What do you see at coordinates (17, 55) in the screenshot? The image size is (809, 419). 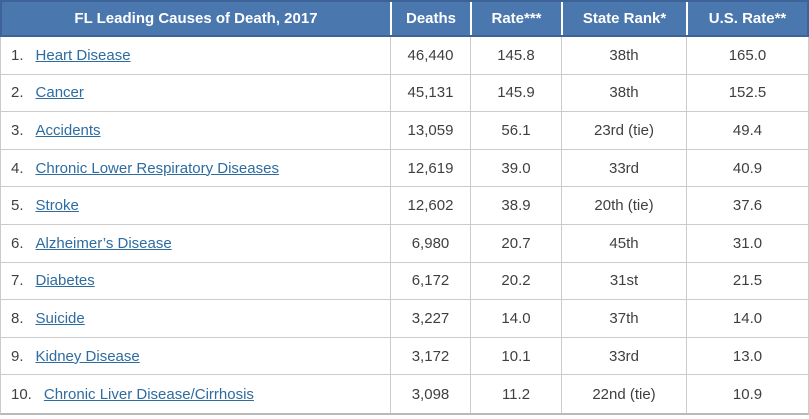 I see `rank-number: 1.` at bounding box center [17, 55].